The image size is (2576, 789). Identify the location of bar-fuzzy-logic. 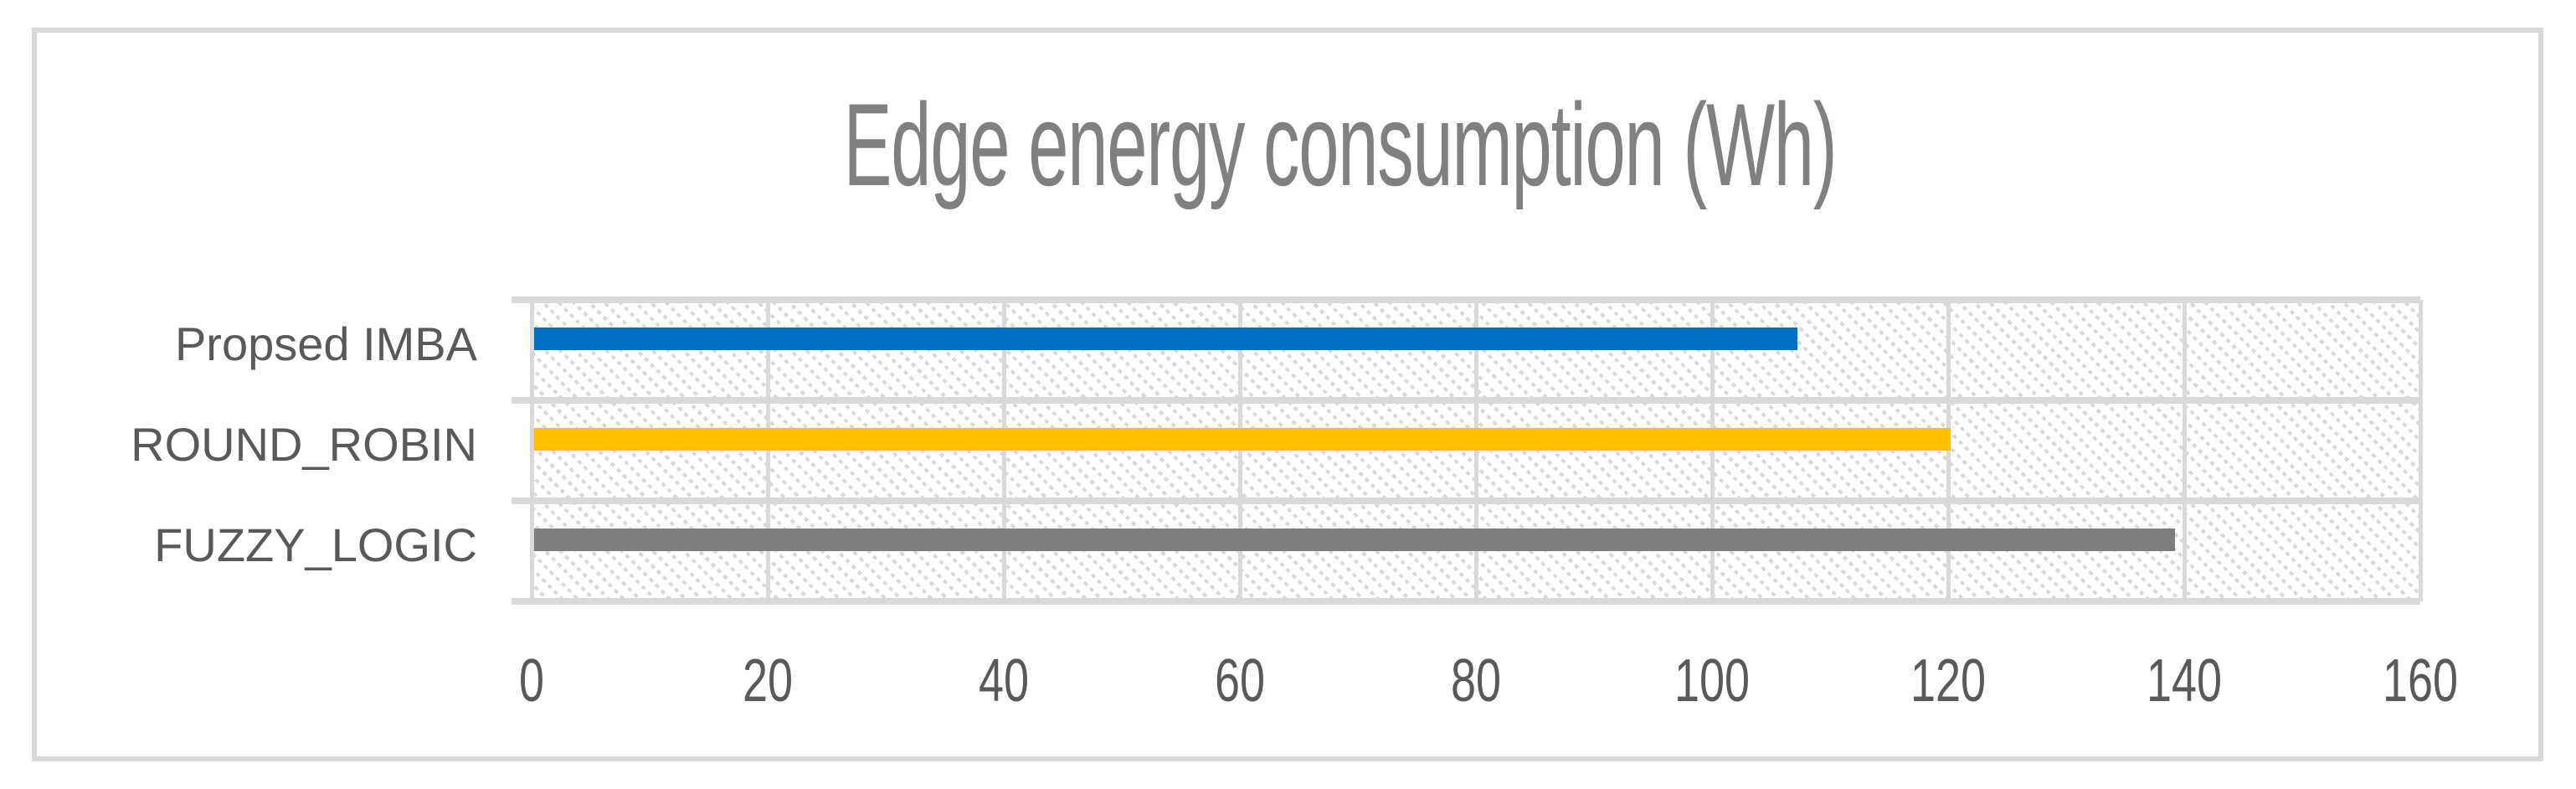
(1355, 540).